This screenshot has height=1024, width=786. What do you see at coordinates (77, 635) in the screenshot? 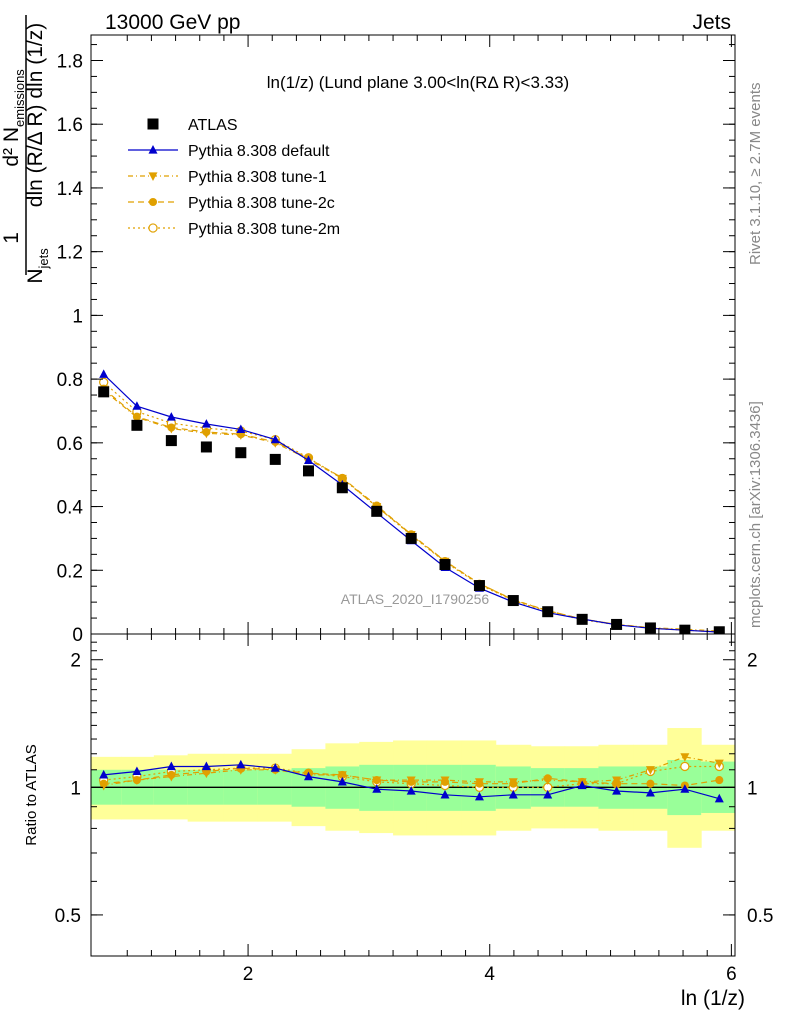
I see `y-tick-label: 0` at bounding box center [77, 635].